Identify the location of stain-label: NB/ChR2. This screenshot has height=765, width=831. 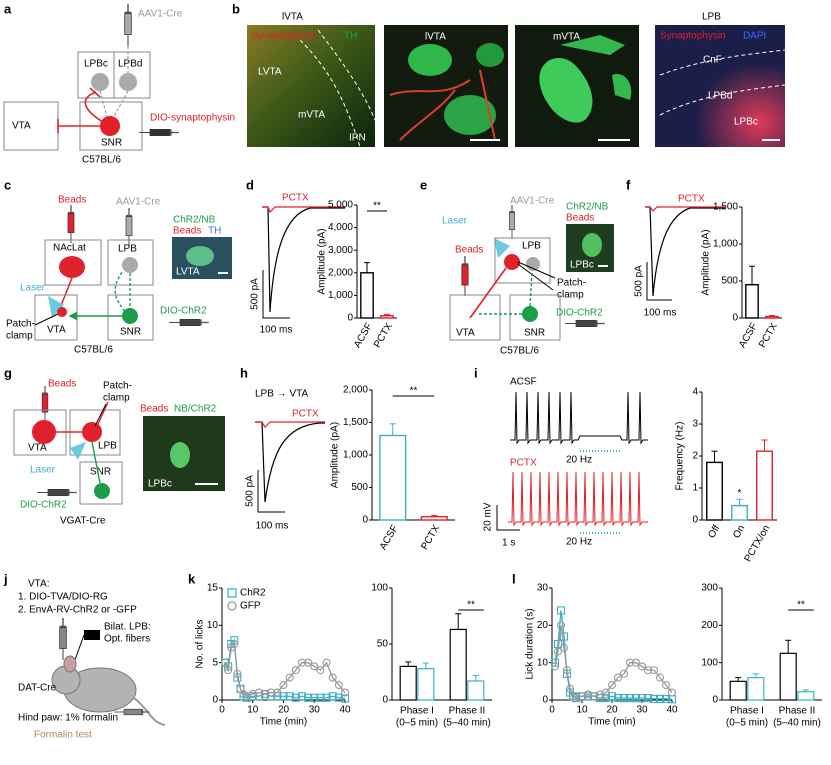
(195, 409).